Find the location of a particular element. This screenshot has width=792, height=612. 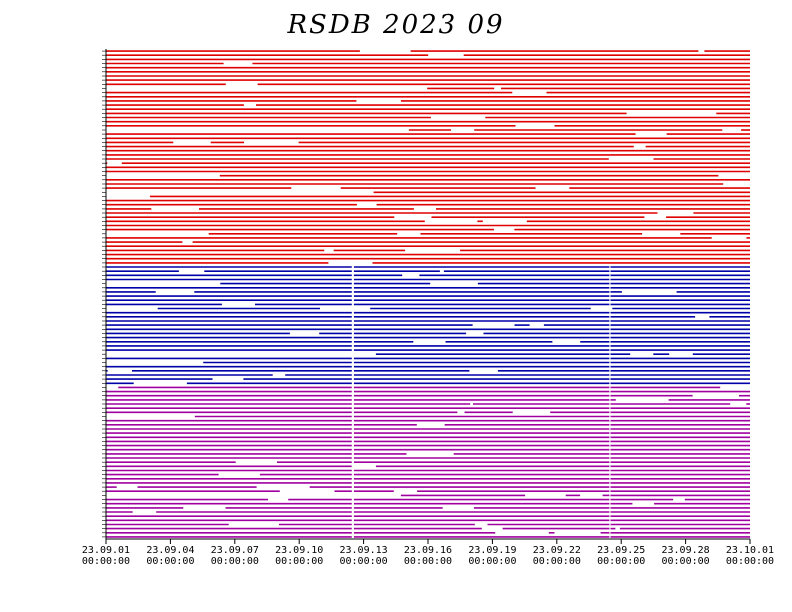

x-tick-time-0: 00:00:00 is located at coordinates (106, 561).